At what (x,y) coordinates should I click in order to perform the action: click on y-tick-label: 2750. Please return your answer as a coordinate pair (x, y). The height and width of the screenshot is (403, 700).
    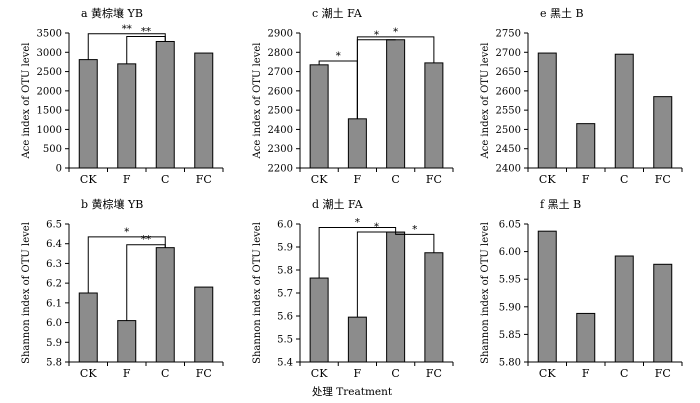
    Looking at the image, I should click on (508, 34).